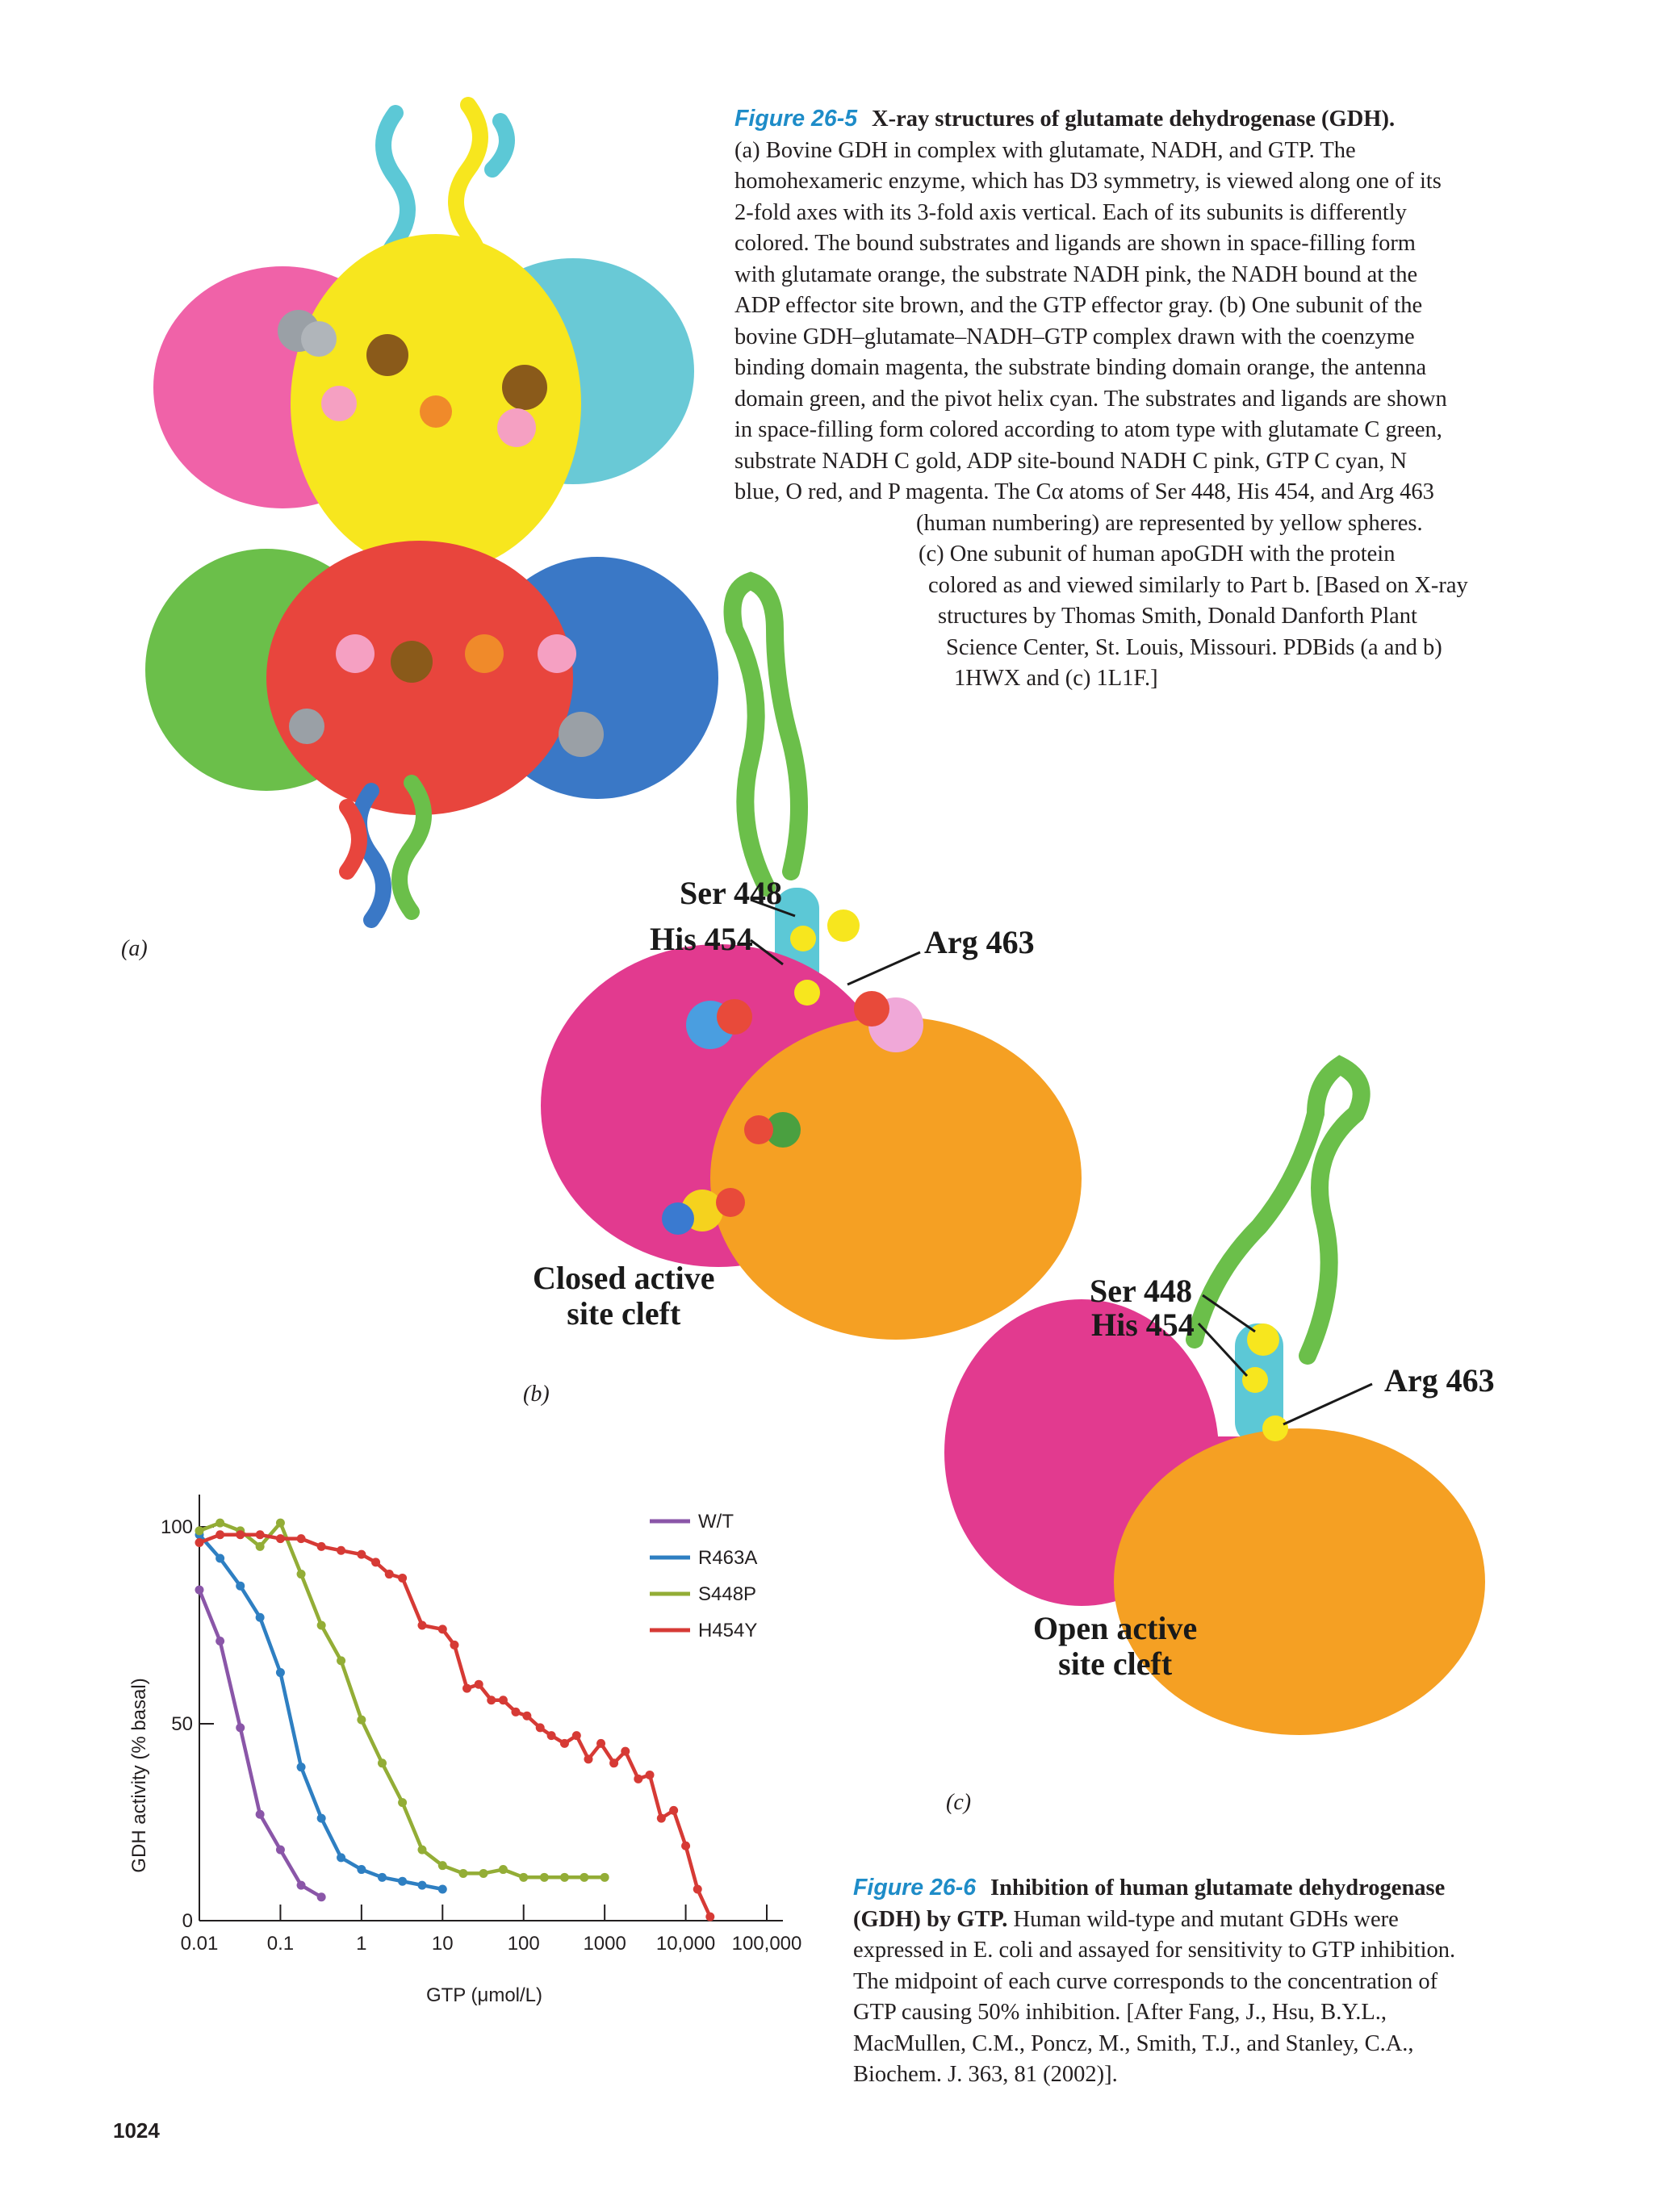 The width and height of the screenshot is (1653, 2212). Describe the element at coordinates (986, 2074) in the screenshot. I see `caption-line: Biochem. J. 363, 81 (2002)].` at that location.